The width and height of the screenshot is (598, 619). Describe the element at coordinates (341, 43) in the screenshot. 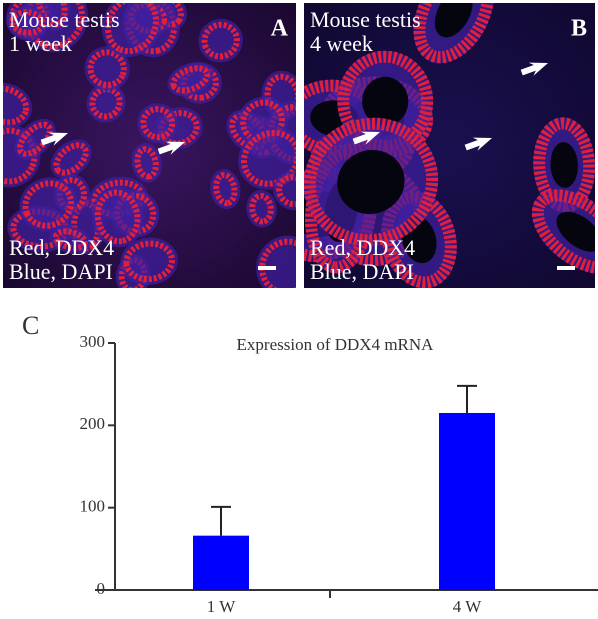

I see `panel-title: 4 week` at that location.